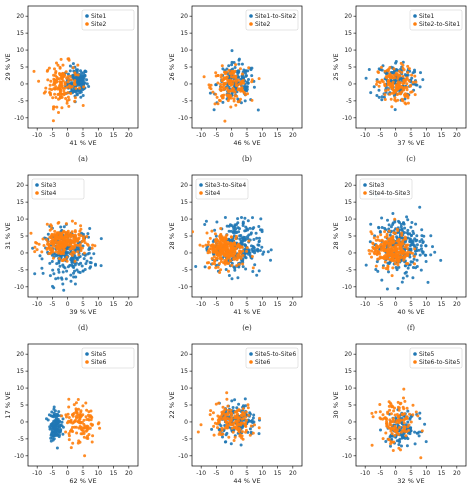  I want to click on x-axis-label: 44 % VE, so click(246, 481).